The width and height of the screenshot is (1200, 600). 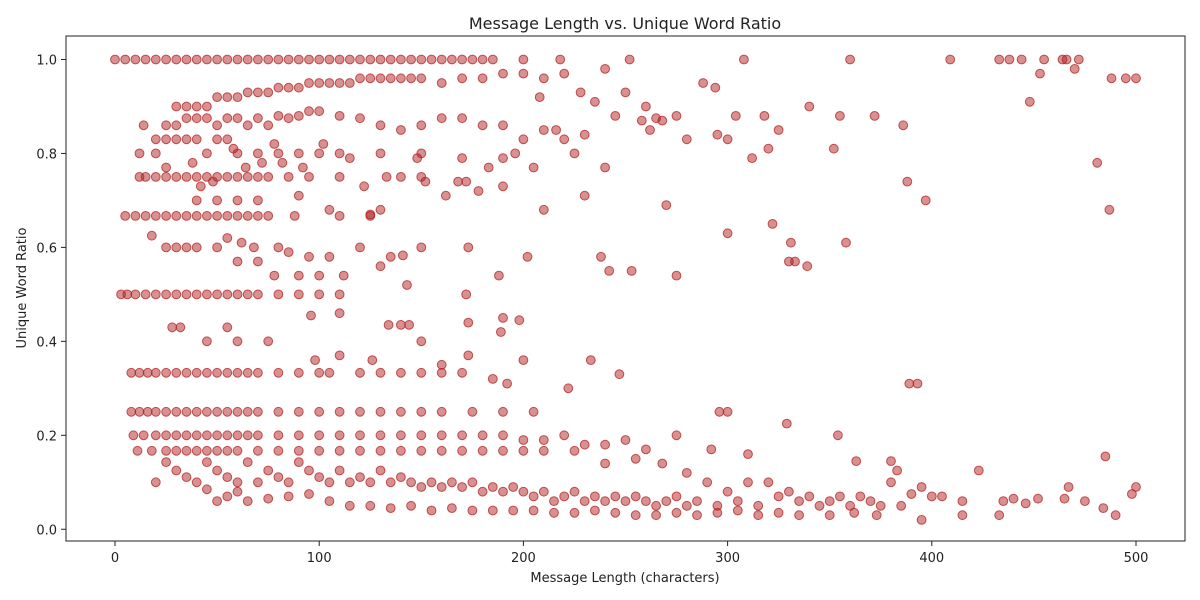 What do you see at coordinates (625, 23) in the screenshot?
I see `chart-title: Message Length vs. Unique Word Ratio` at bounding box center [625, 23].